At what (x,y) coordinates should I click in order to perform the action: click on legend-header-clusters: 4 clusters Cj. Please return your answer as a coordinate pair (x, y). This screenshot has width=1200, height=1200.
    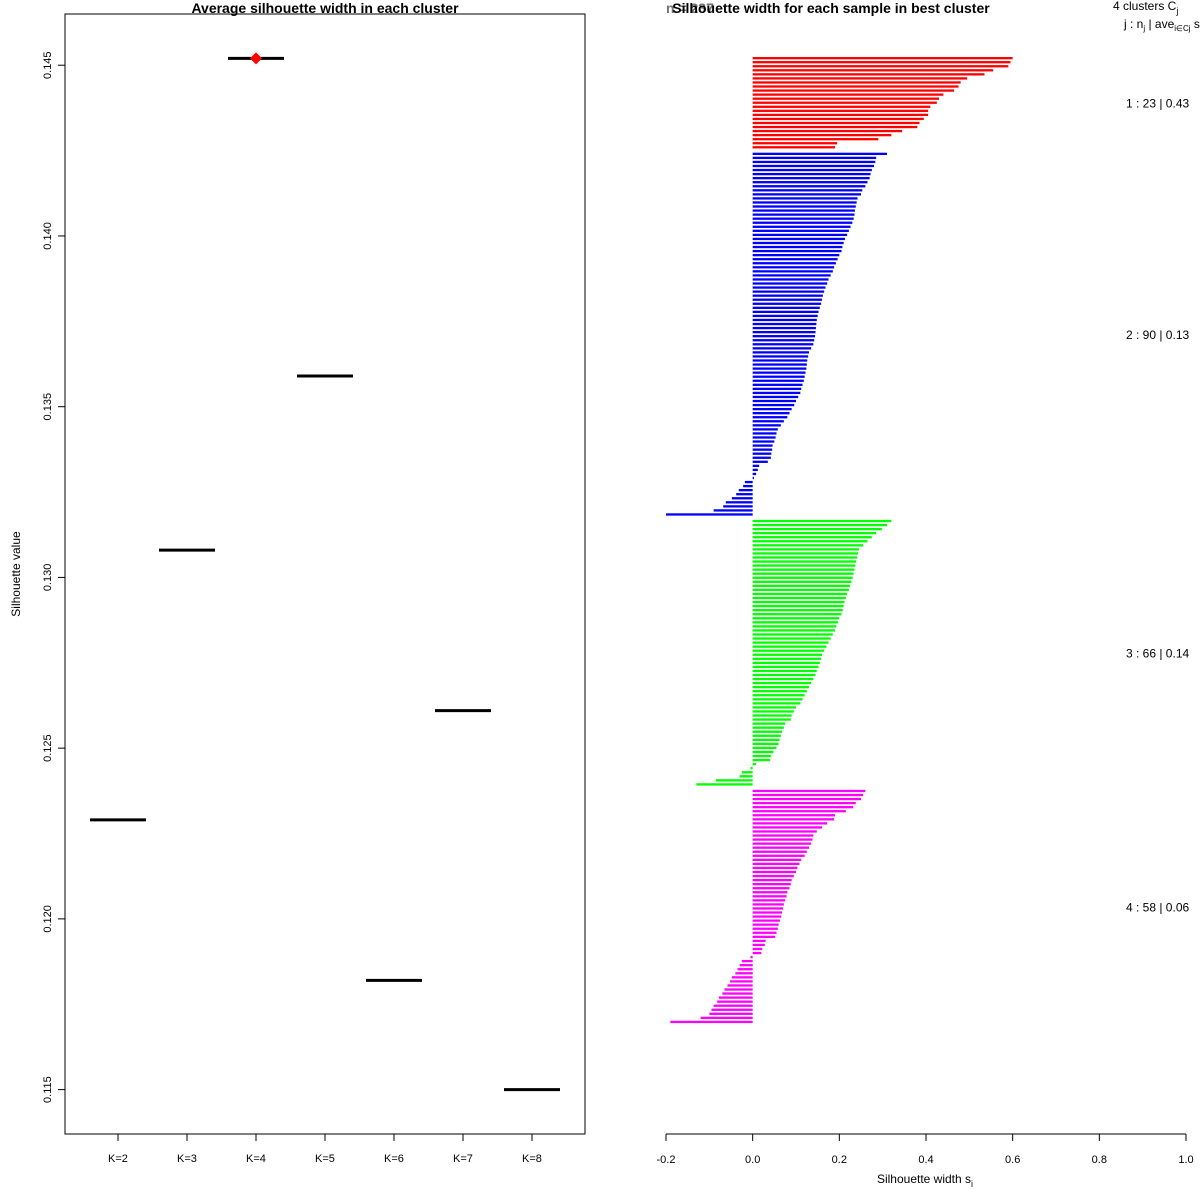
    Looking at the image, I should click on (1145, 8).